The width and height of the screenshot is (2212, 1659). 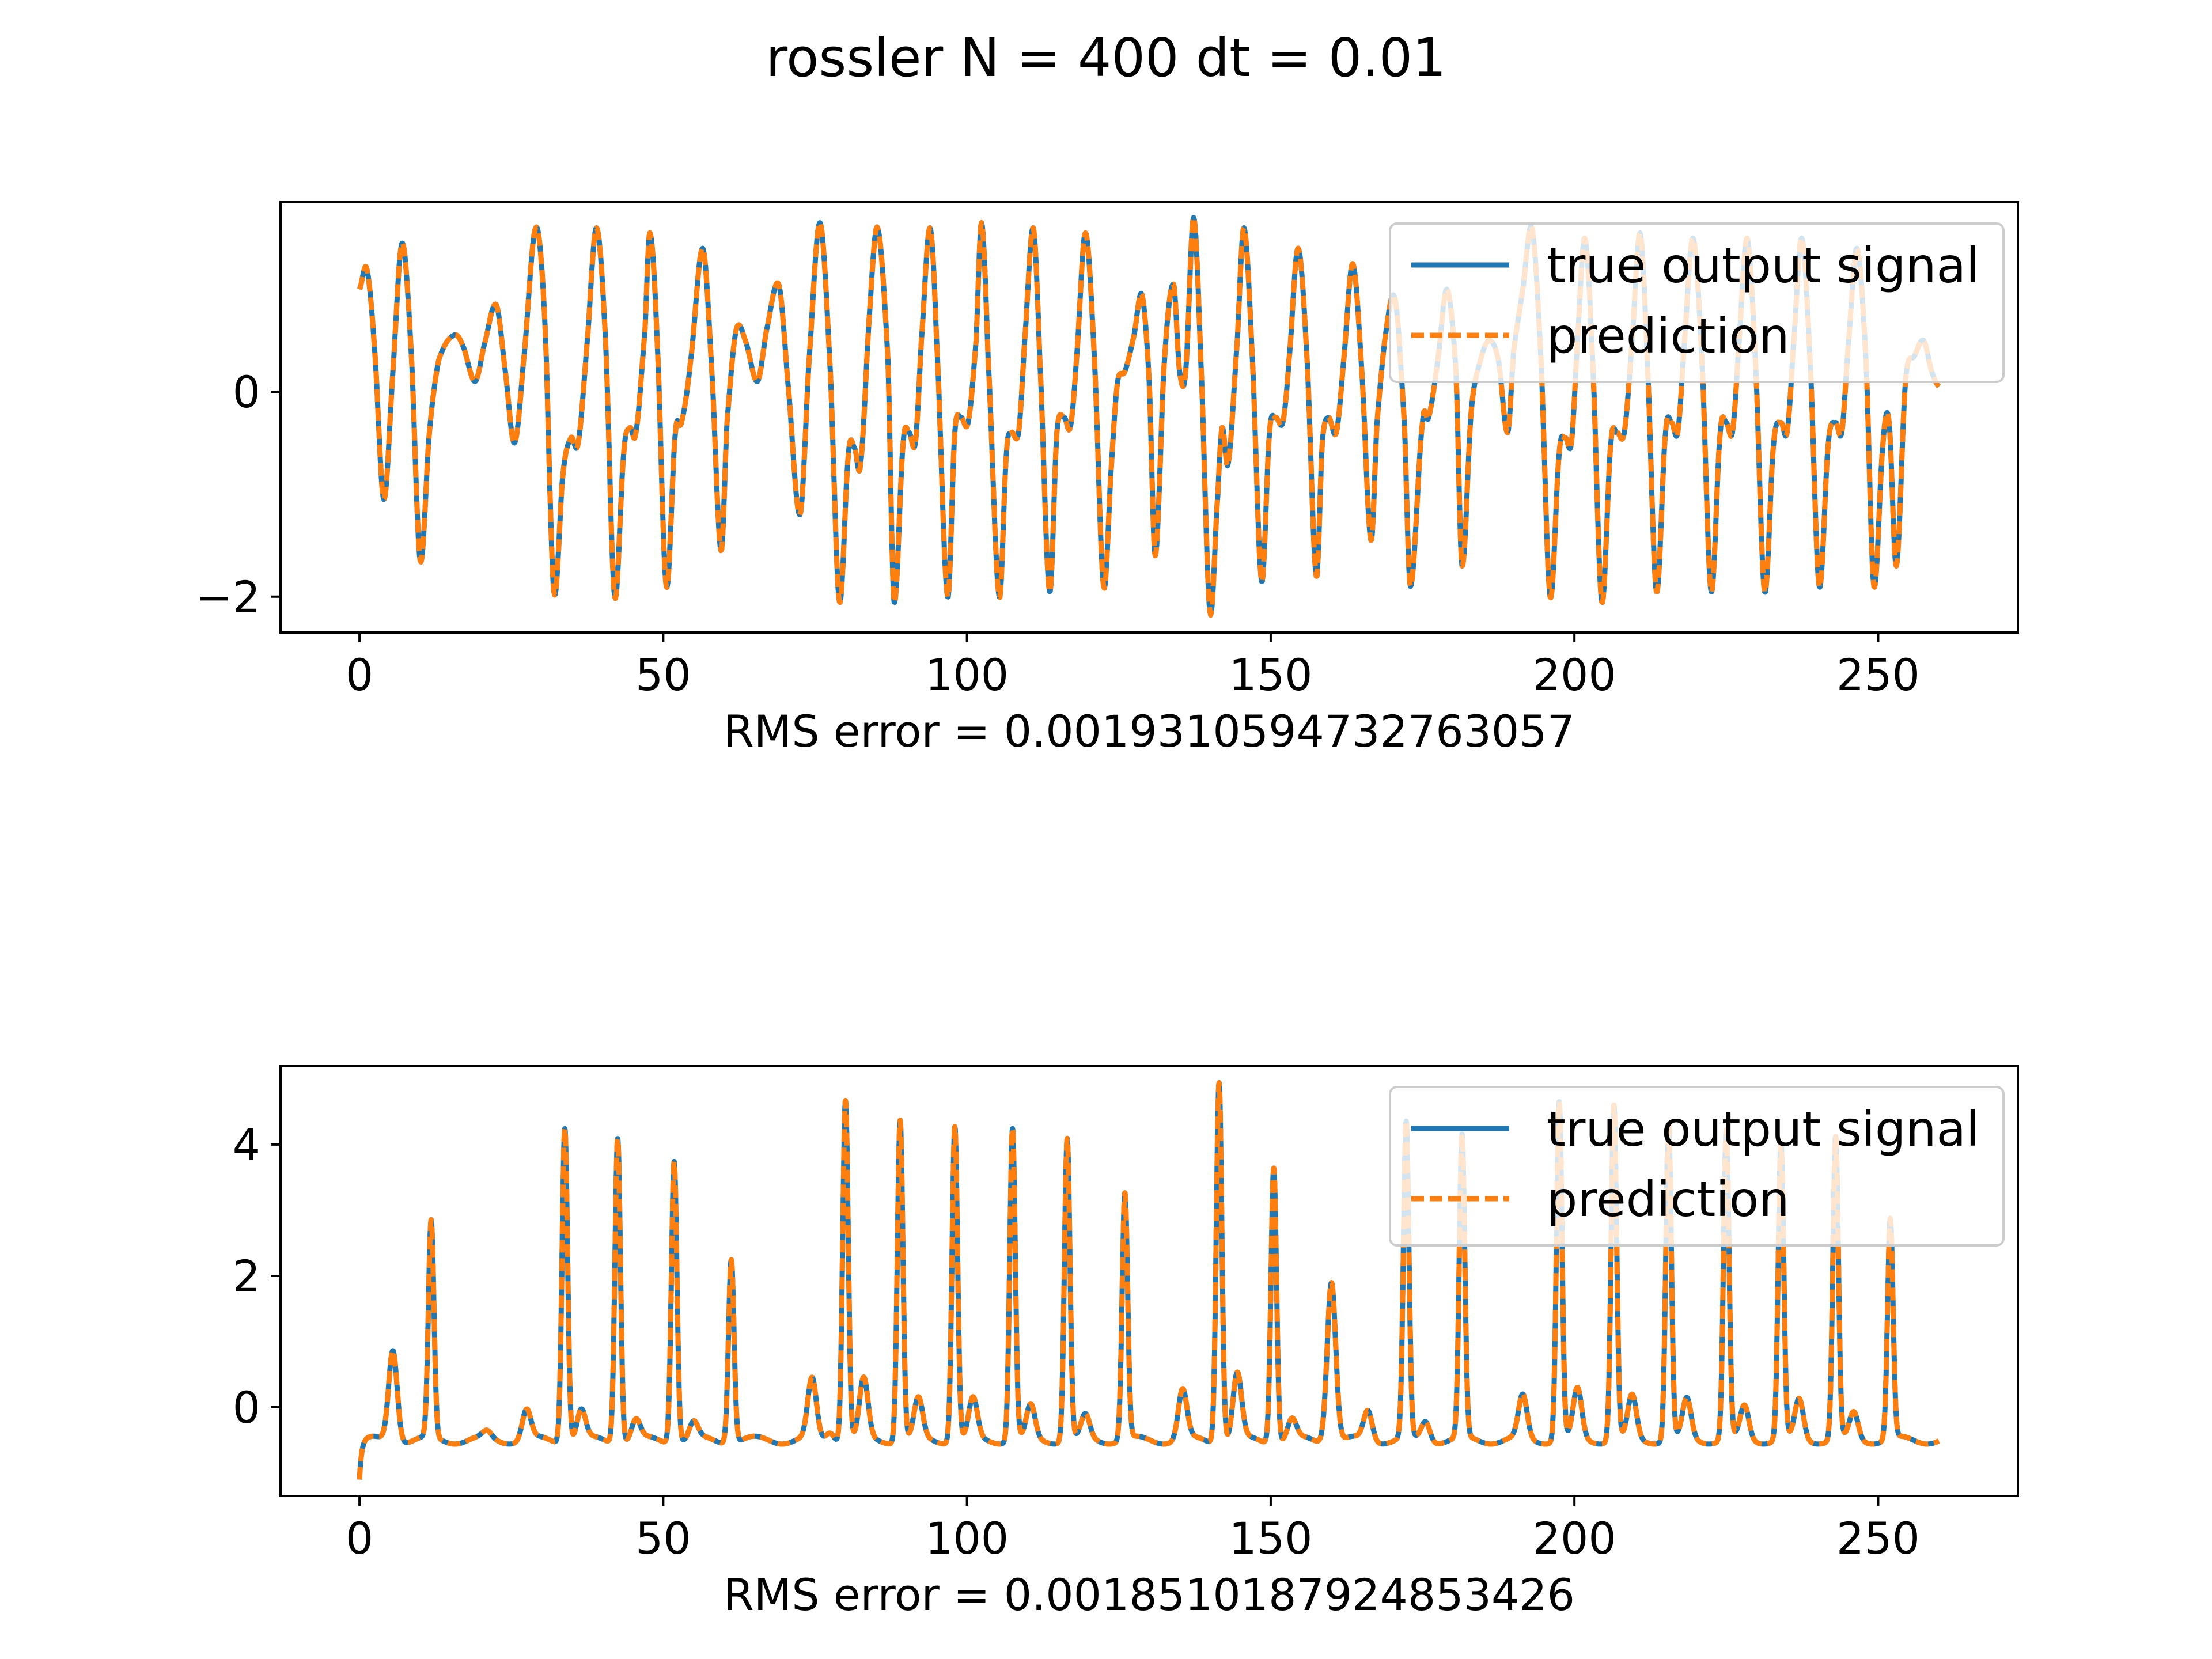 I want to click on x-axis-label: RMS error = 0.0019310594732763057, so click(x=1149, y=731).